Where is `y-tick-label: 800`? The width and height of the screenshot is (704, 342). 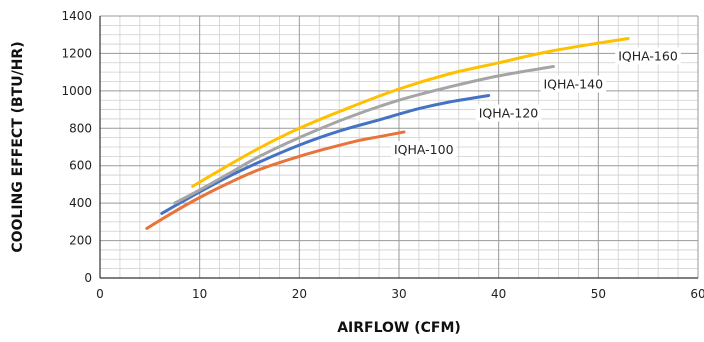 y-tick-label: 800 is located at coordinates (80, 128).